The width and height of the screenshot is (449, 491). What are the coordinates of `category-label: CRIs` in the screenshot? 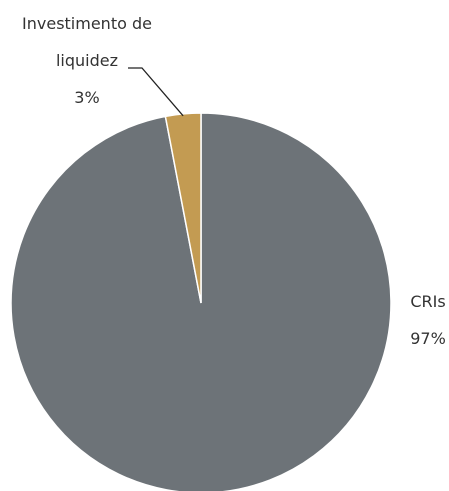 It's located at (428, 301).